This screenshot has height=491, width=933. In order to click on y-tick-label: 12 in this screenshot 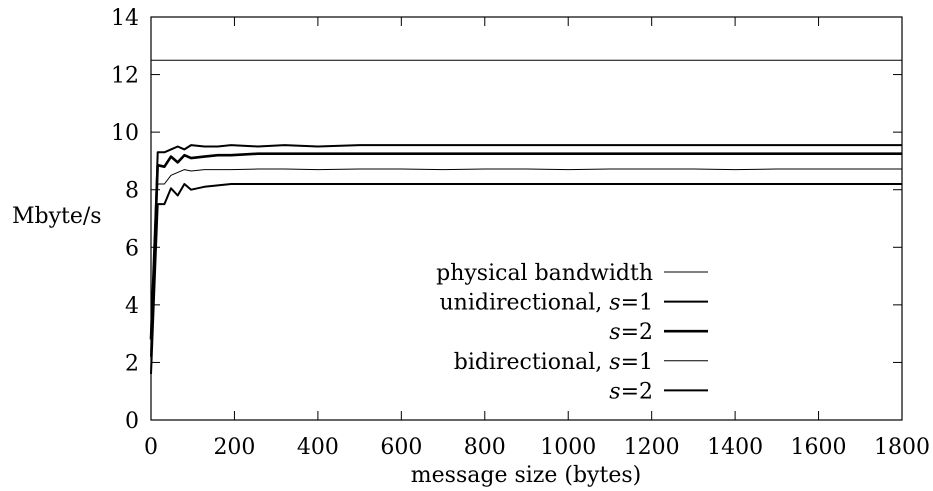, I will do `click(125, 76)`.